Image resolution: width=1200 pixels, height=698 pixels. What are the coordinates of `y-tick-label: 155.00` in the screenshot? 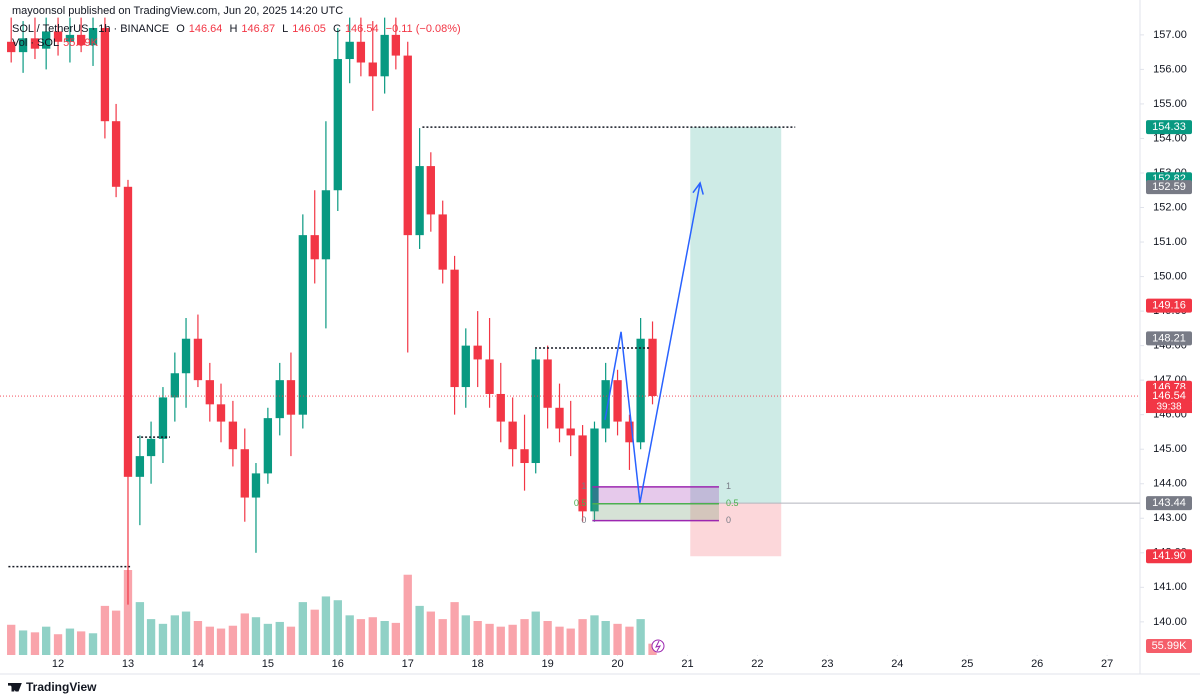 It's located at (1170, 104).